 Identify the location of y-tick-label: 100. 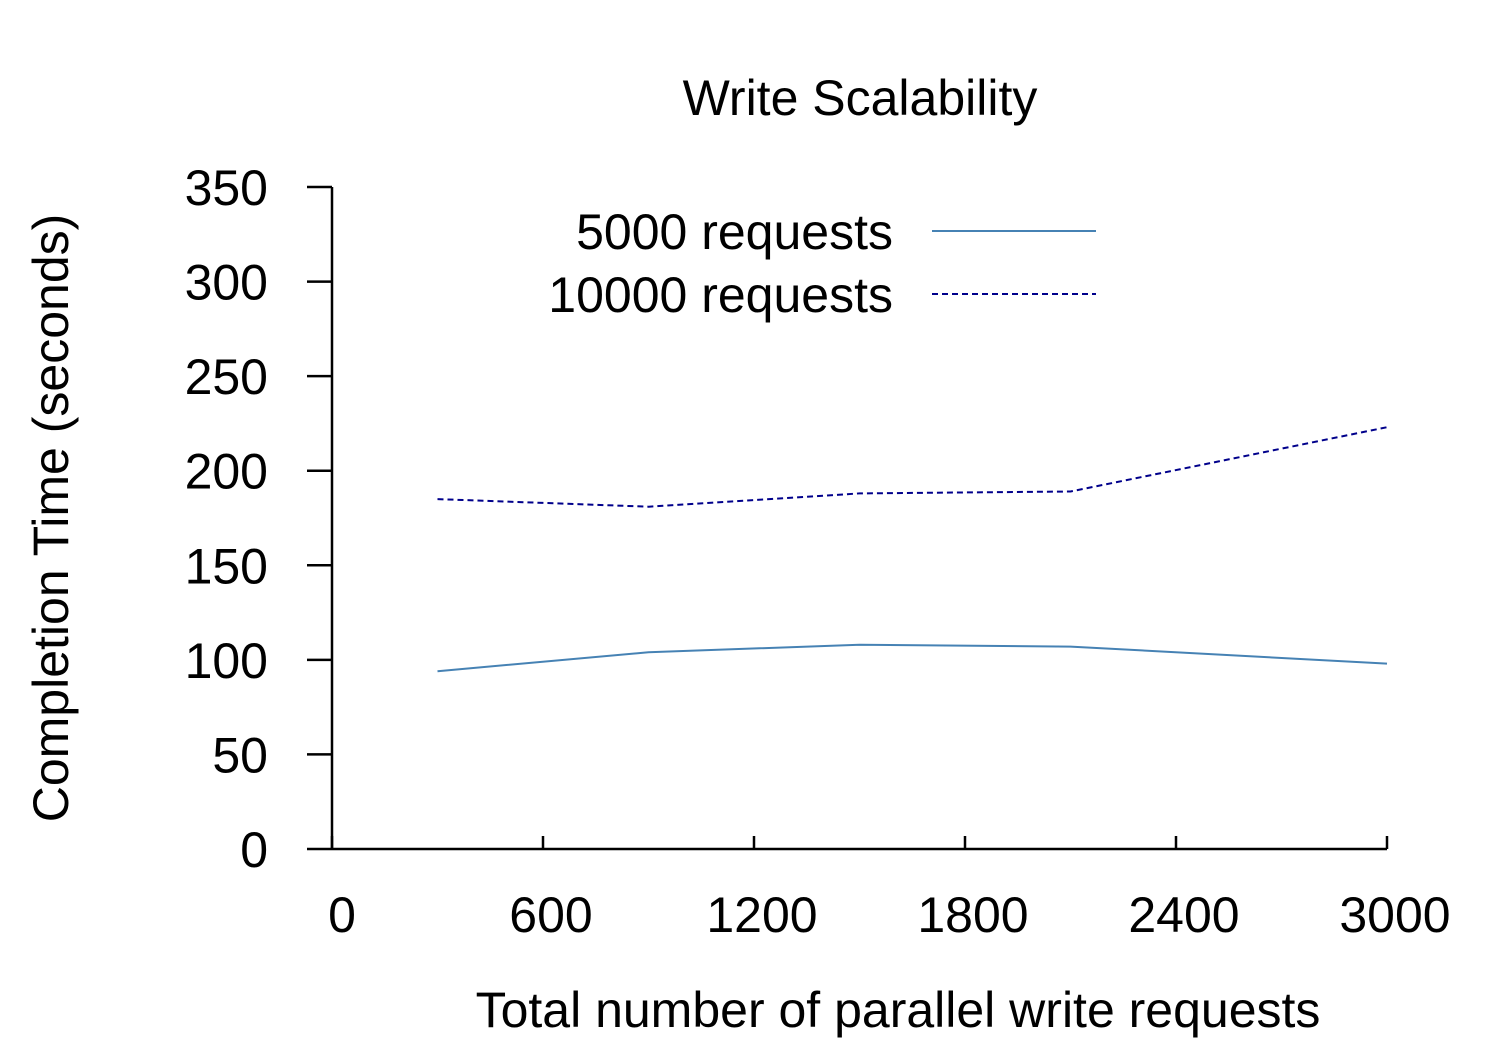
(226, 661).